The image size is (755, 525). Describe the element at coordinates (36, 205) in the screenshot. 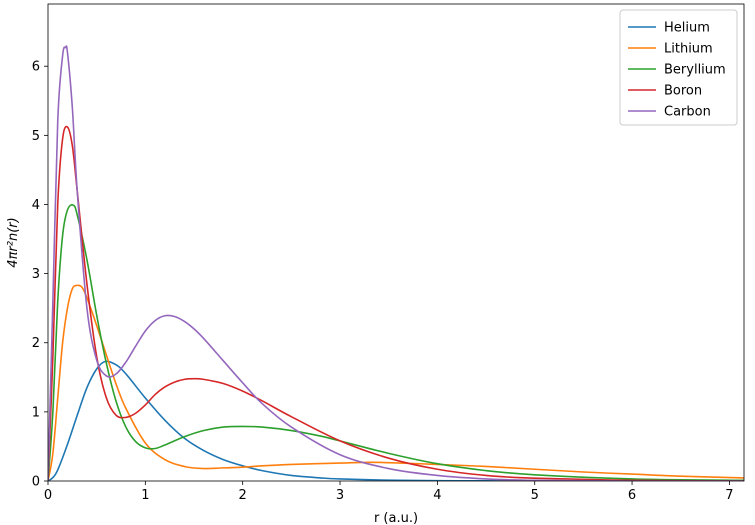

I see `y-tick-label: 4` at that location.